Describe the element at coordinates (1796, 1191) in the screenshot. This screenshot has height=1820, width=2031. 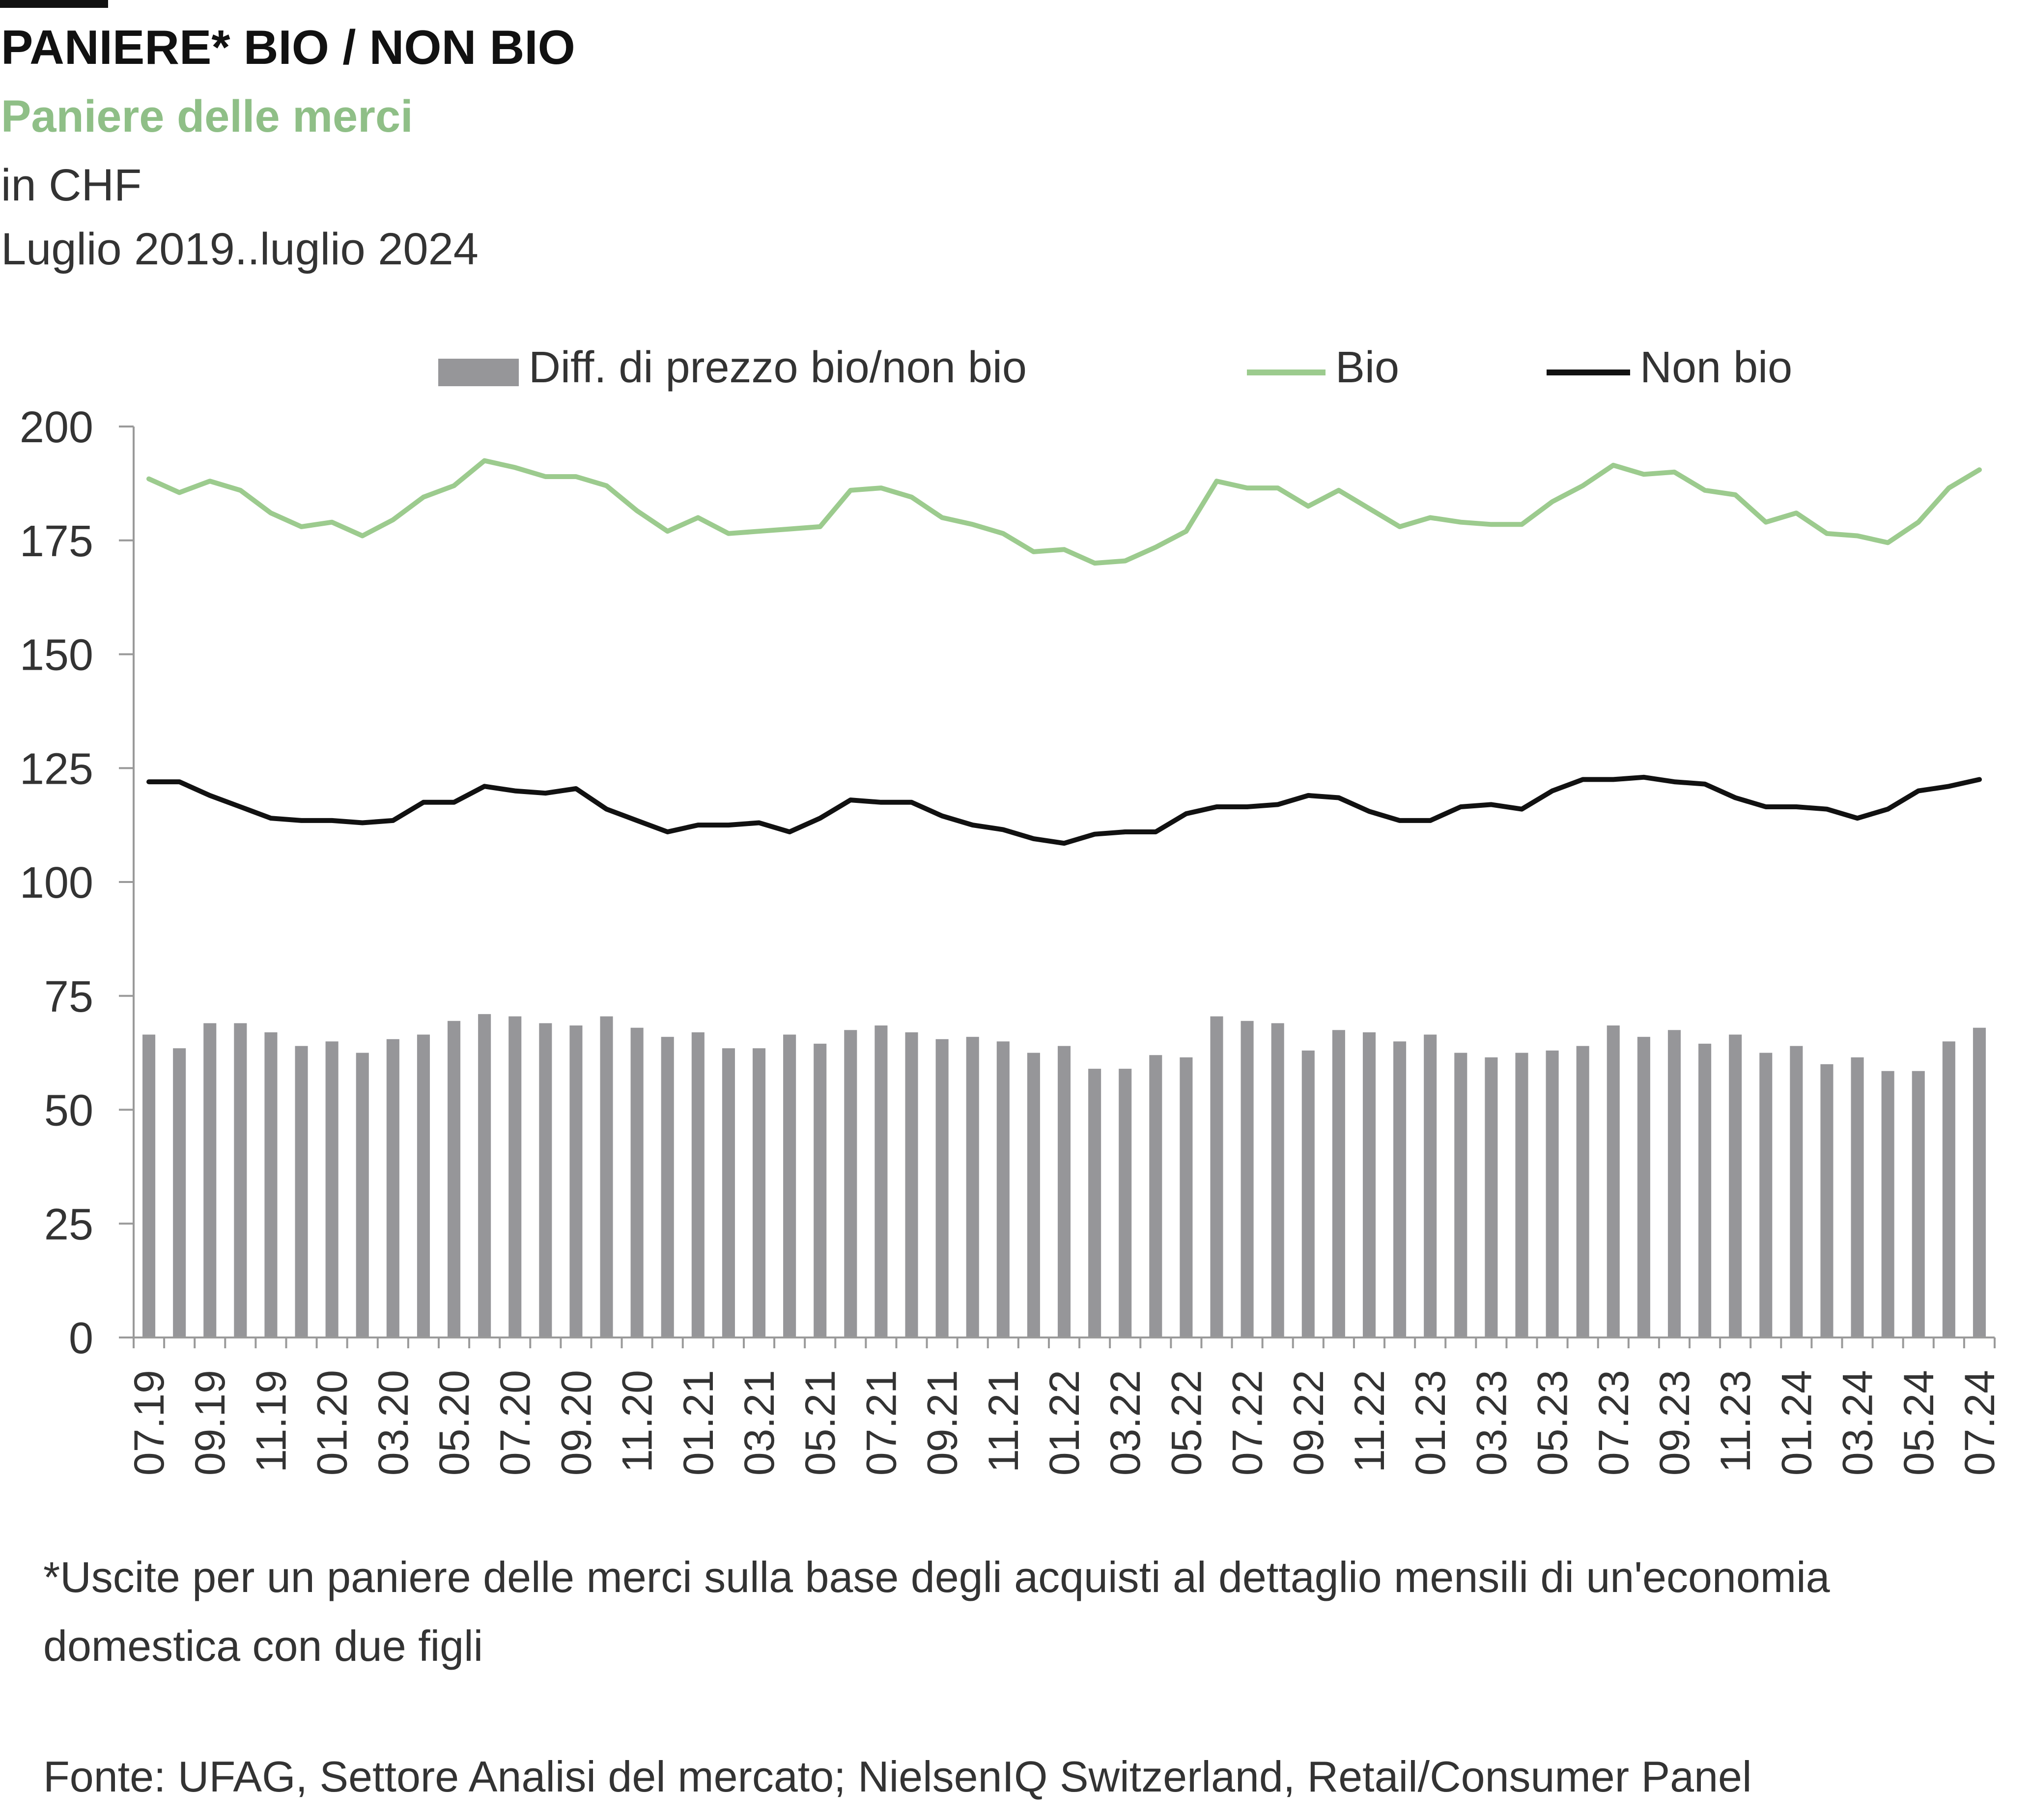
I see `bar-diff-01.24` at that location.